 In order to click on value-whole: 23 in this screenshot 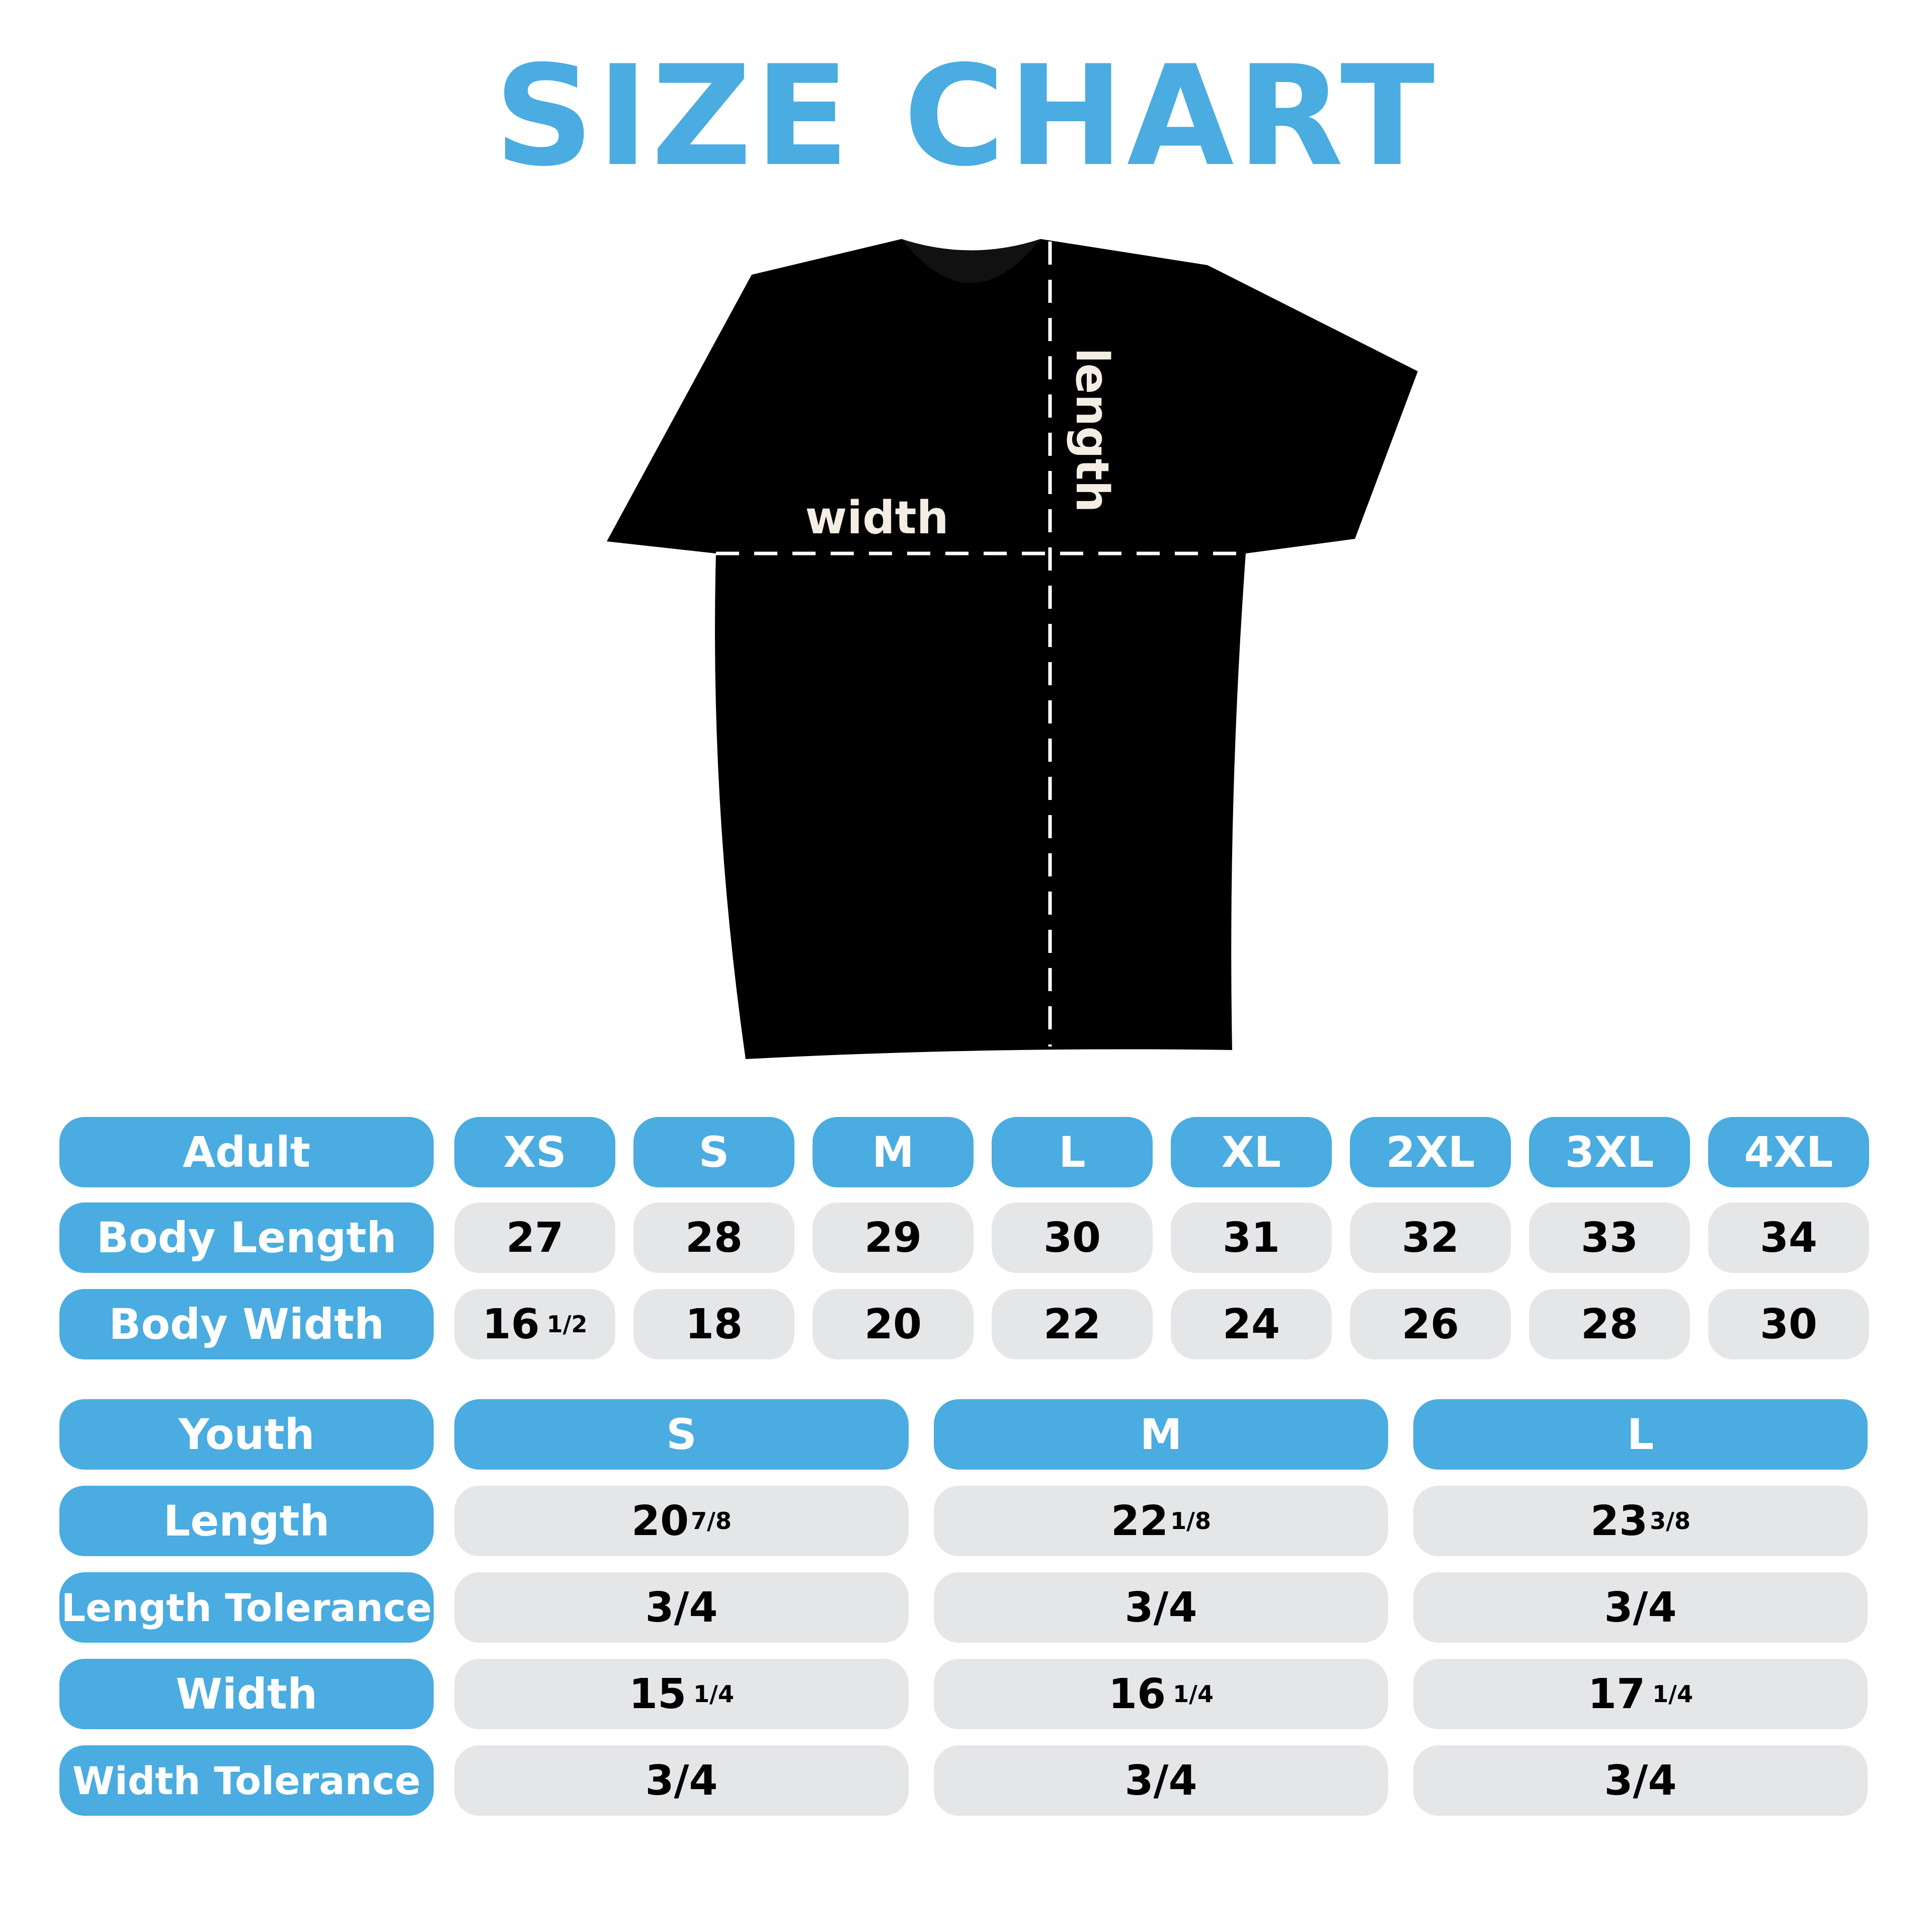, I will do `click(1619, 1521)`.